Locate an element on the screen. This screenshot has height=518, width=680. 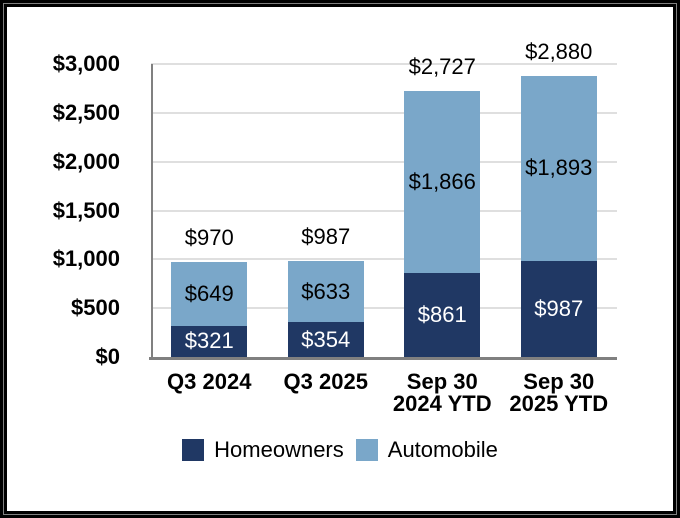
y-tick-label: $1,500 is located at coordinates (86, 210).